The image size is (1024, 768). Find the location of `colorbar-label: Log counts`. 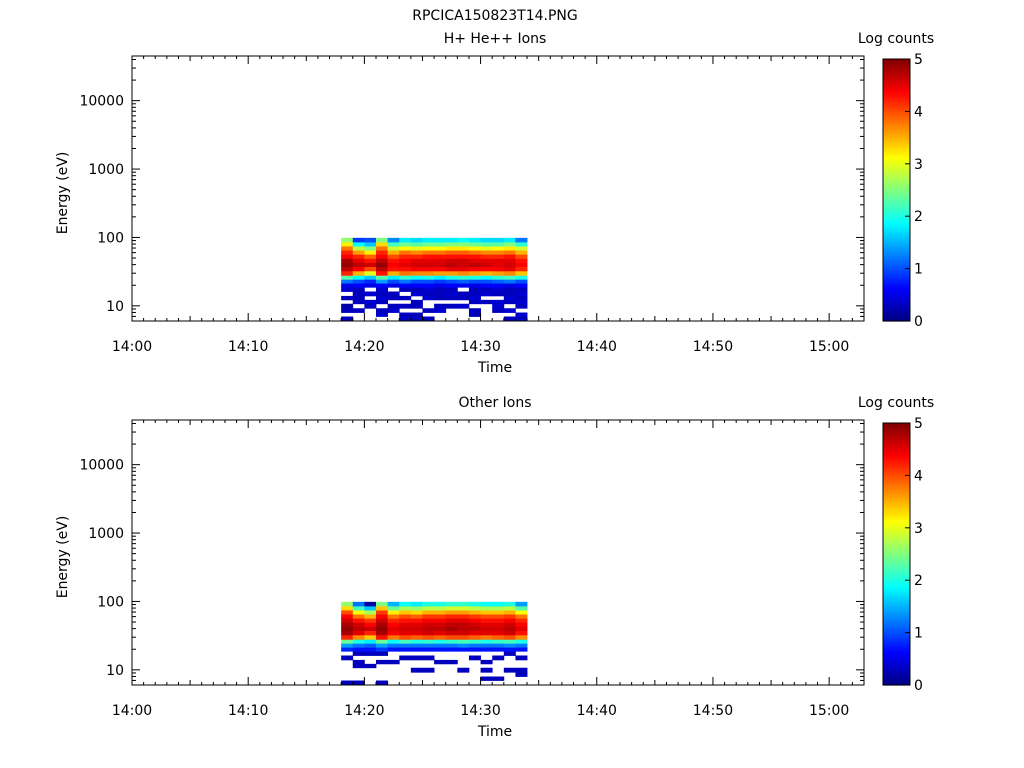

colorbar-label: Log counts is located at coordinates (896, 39).